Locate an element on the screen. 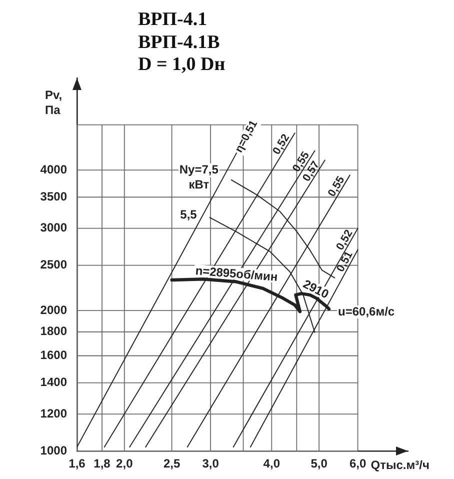 This screenshot has width=454, height=479. x-tick-label: 6,0 is located at coordinates (357, 463).